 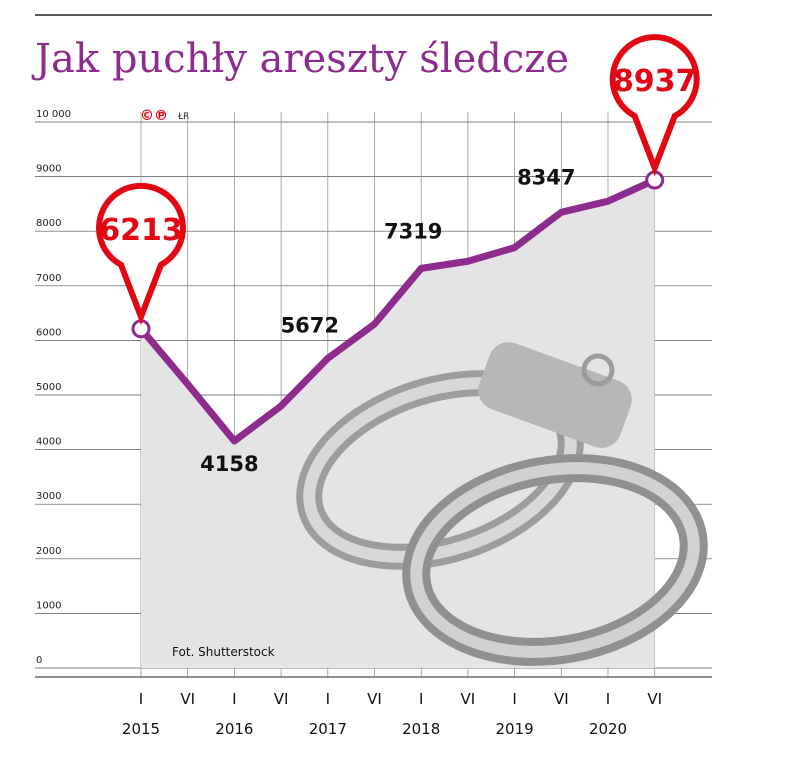 What do you see at coordinates (546, 177) in the screenshot?
I see `data-label: 8347` at bounding box center [546, 177].